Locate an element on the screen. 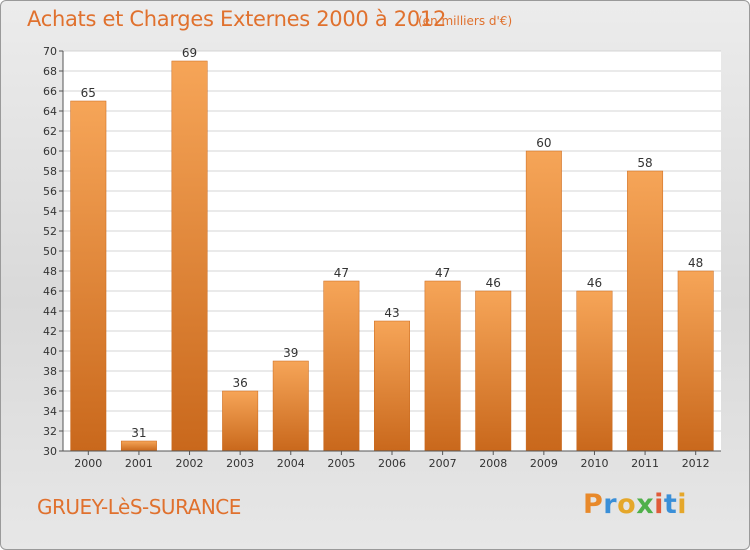 This screenshot has width=750, height=550. y-tick-label: 70 is located at coordinates (50, 51).